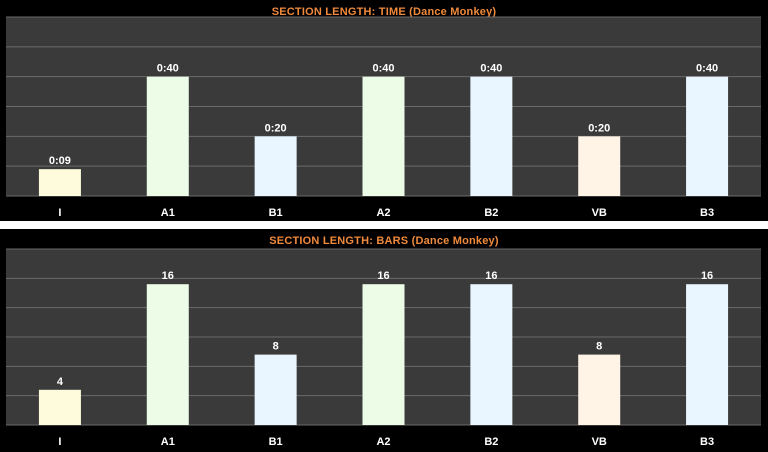 The height and width of the screenshot is (452, 768). What do you see at coordinates (168, 442) in the screenshot?
I see `bars-category-label: A1` at bounding box center [168, 442].